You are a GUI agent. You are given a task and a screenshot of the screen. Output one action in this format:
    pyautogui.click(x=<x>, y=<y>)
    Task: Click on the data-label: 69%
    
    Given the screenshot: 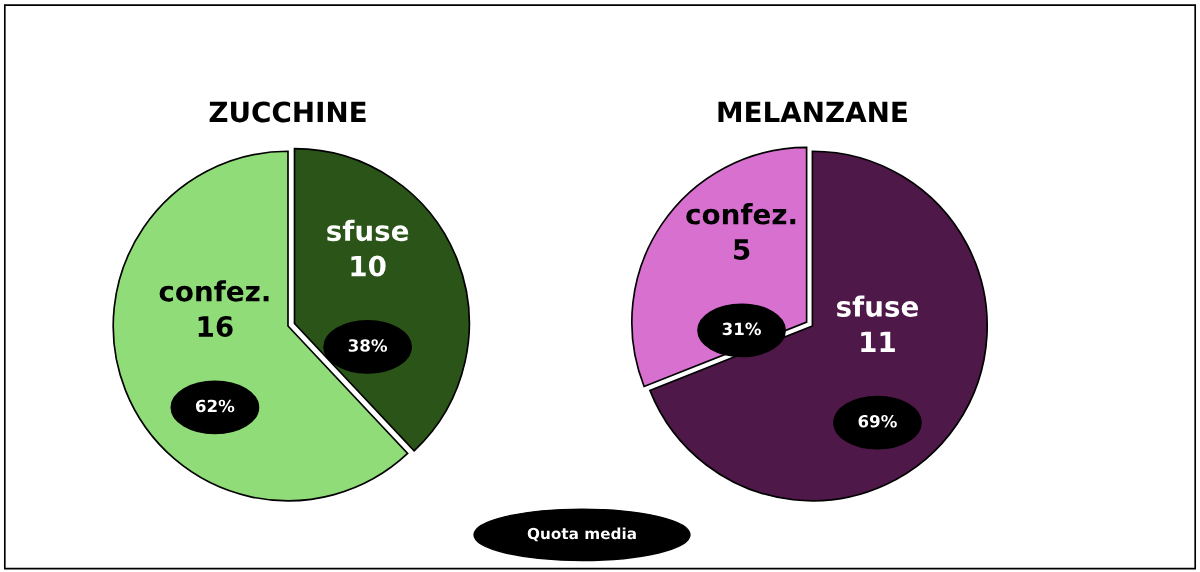 What is the action you would take?
    pyautogui.click(x=877, y=421)
    